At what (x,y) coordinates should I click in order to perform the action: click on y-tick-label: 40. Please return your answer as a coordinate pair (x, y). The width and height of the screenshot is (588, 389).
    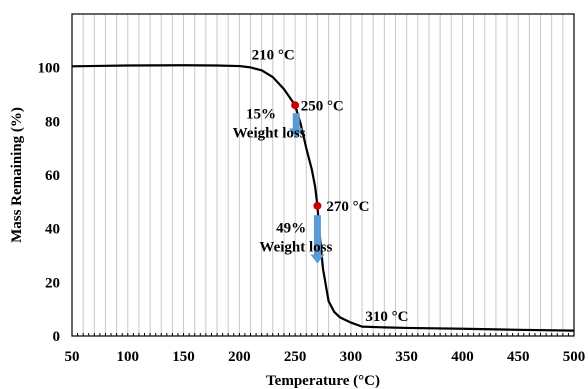
    Looking at the image, I should click on (52, 230).